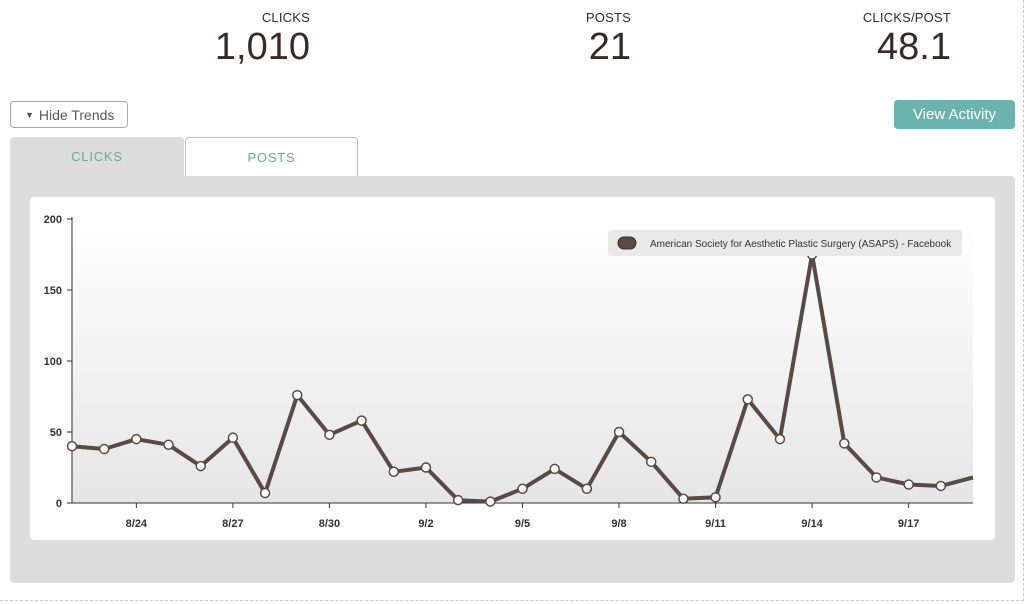  Describe the element at coordinates (522, 524) in the screenshot. I see `x-tick-label: 9/5` at that location.